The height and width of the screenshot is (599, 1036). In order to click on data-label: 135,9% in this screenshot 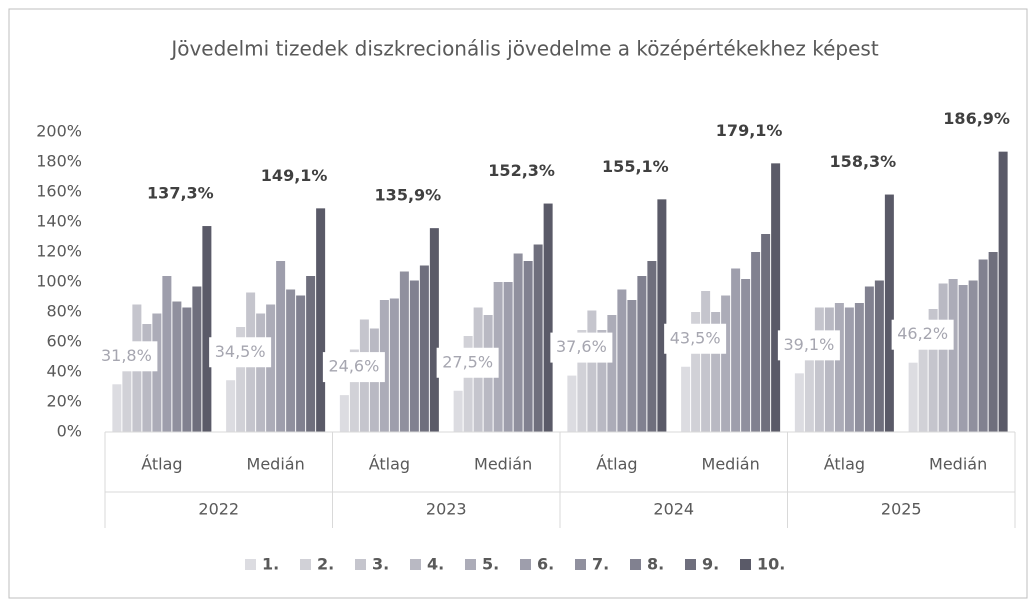, I will do `click(408, 195)`.